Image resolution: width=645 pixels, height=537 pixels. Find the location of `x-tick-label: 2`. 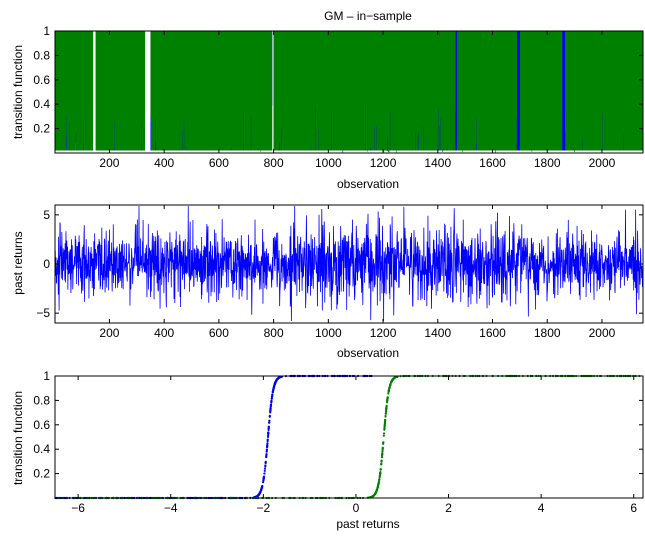

x-tick-label: 2 is located at coordinates (448, 508).